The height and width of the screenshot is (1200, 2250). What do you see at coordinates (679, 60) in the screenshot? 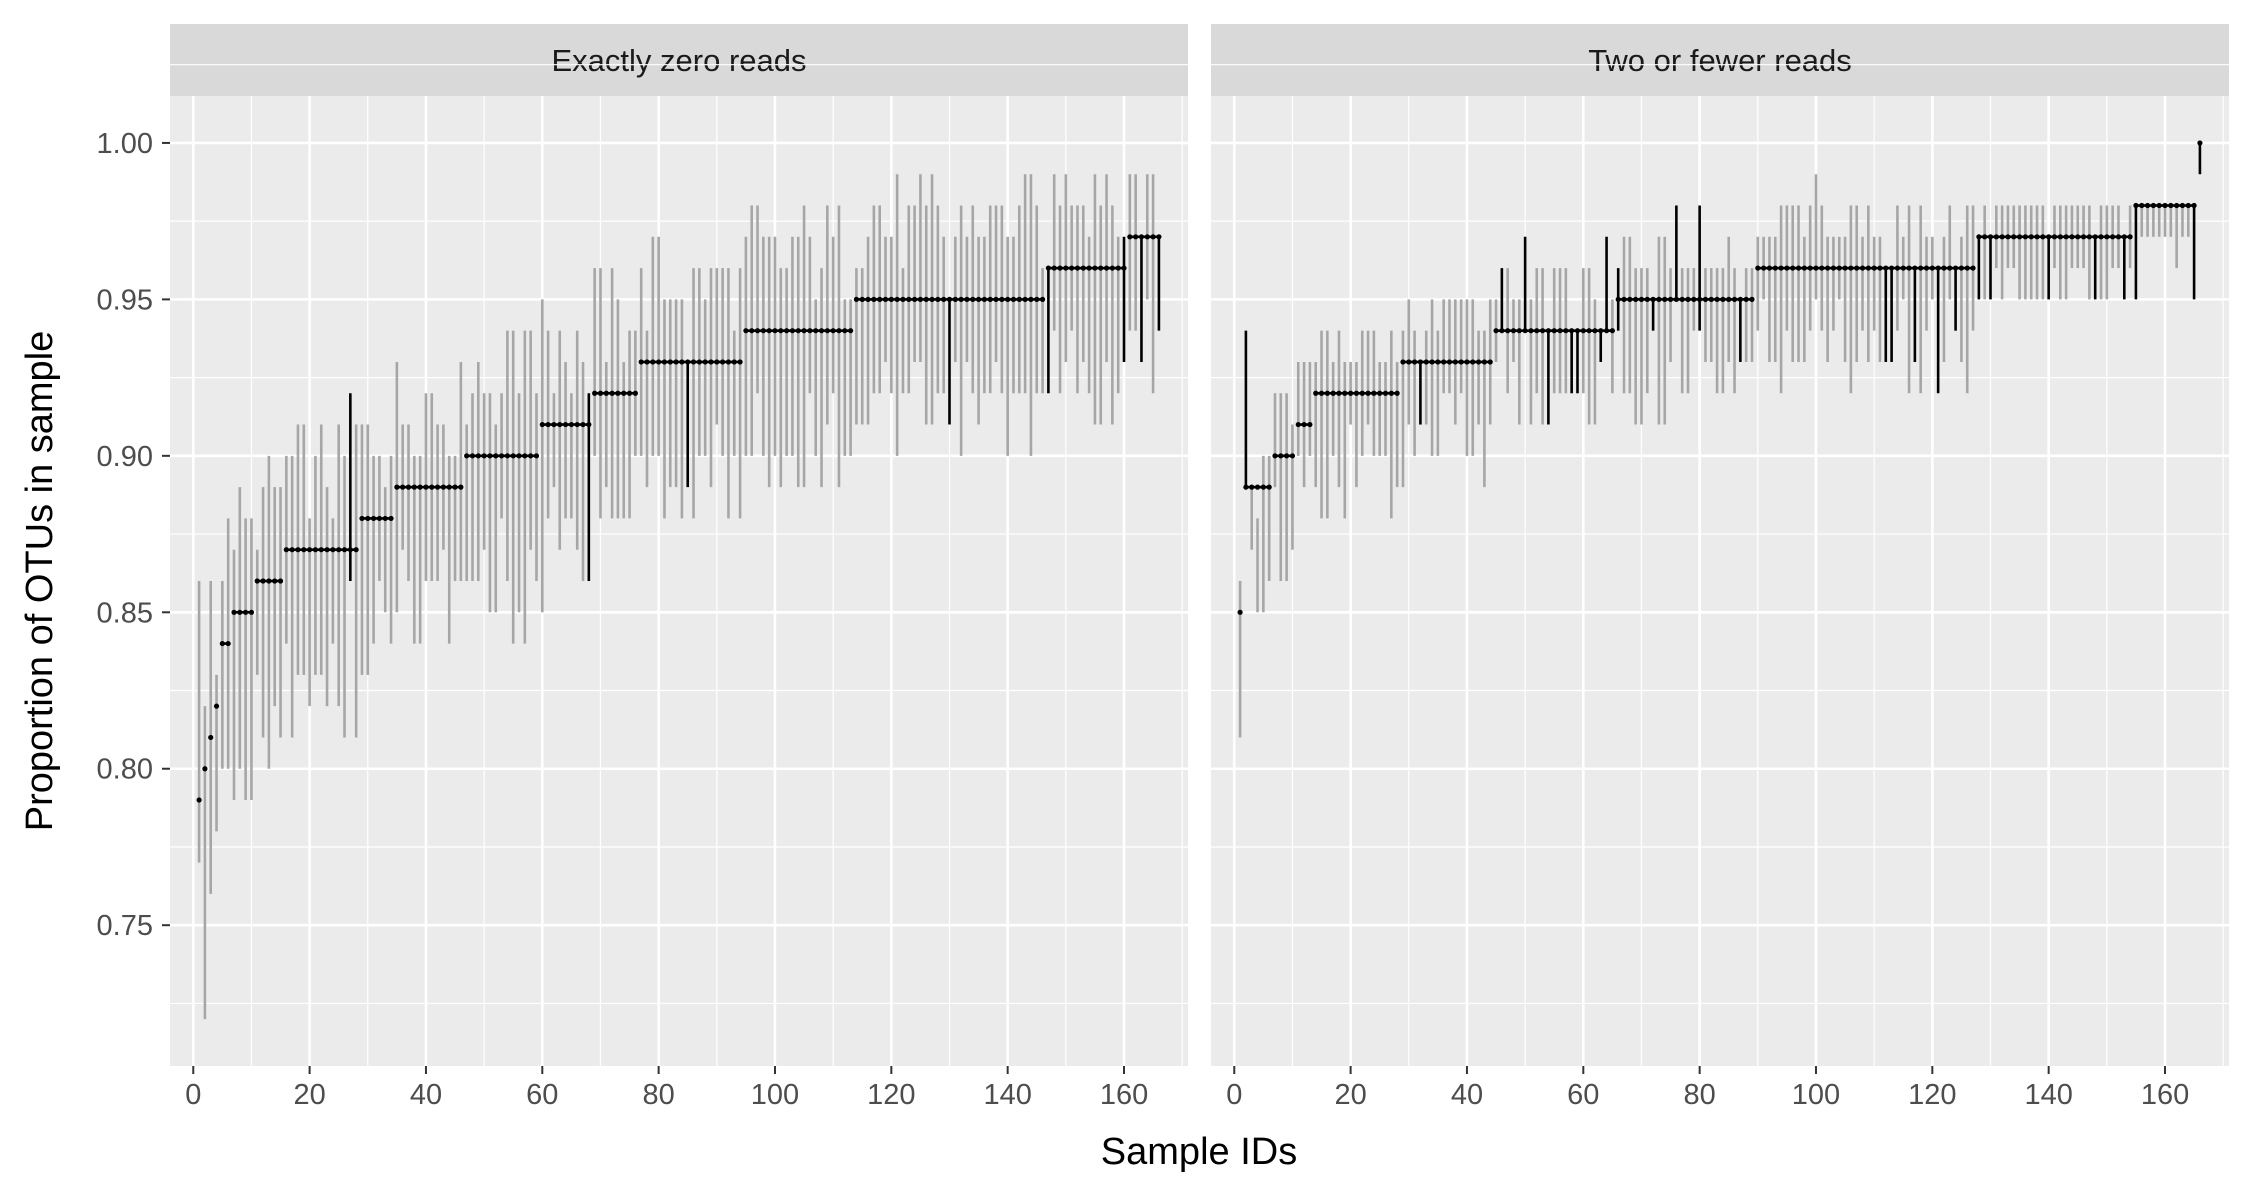
I see `panel-title: Exactly zero reads` at bounding box center [679, 60].